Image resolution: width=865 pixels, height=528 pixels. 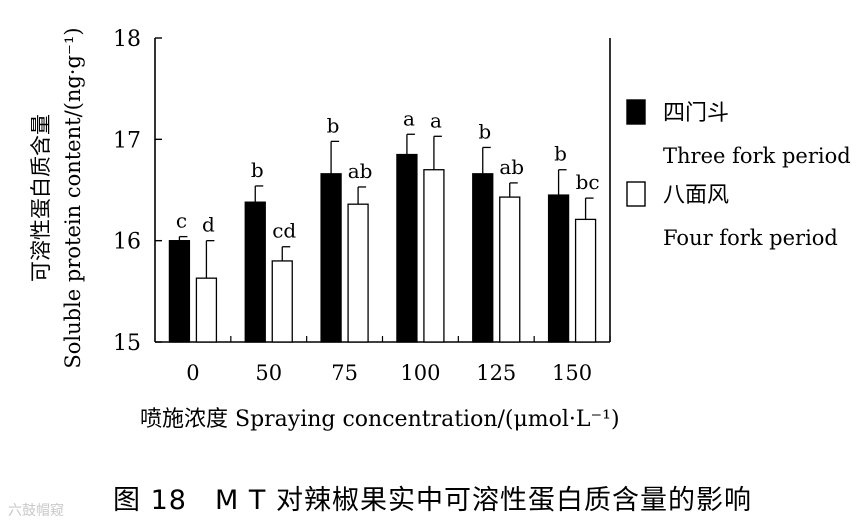 I want to click on legend-label: Three fork period, so click(x=757, y=156).